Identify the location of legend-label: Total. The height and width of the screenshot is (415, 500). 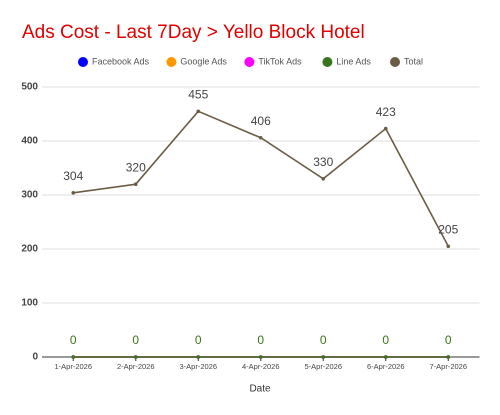
(413, 61).